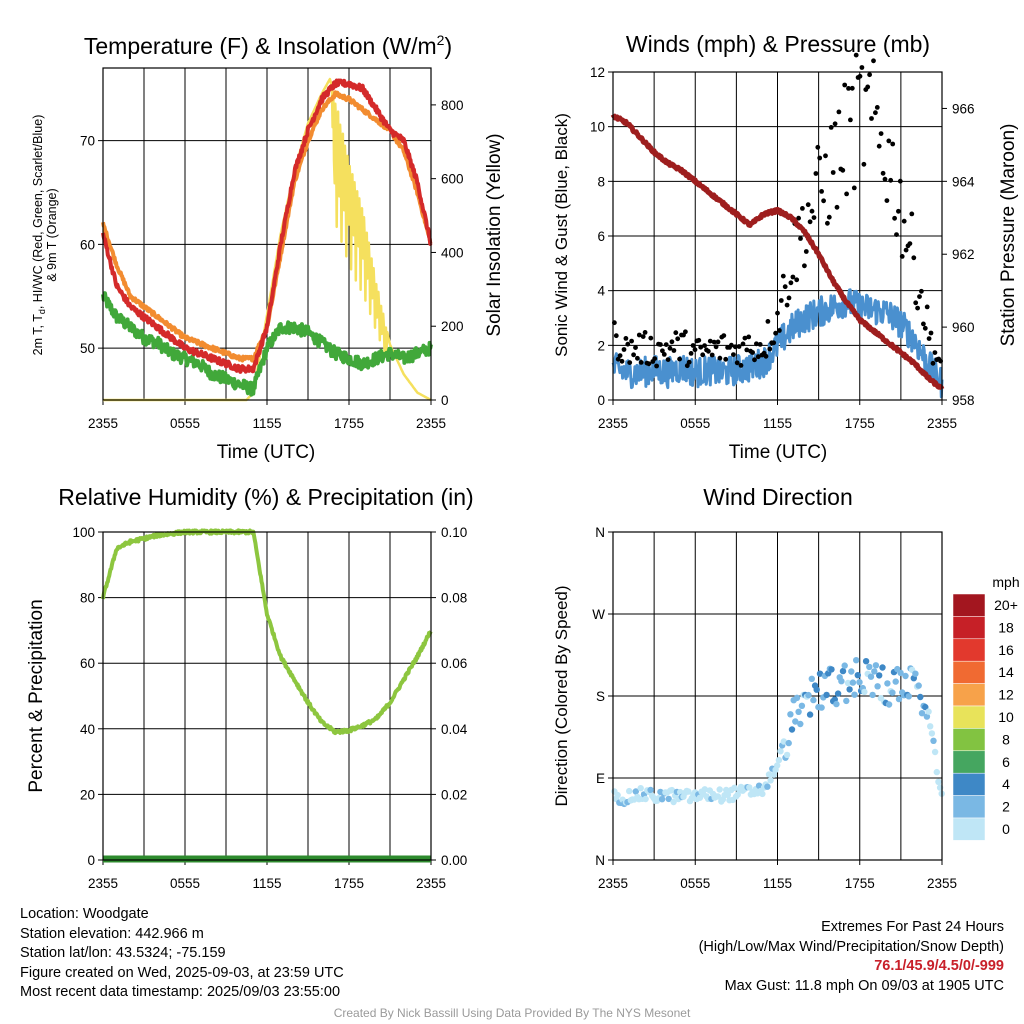 This screenshot has height=1024, width=1024. Describe the element at coordinates (87, 794) in the screenshot. I see `y-tick-label: 20` at that location.